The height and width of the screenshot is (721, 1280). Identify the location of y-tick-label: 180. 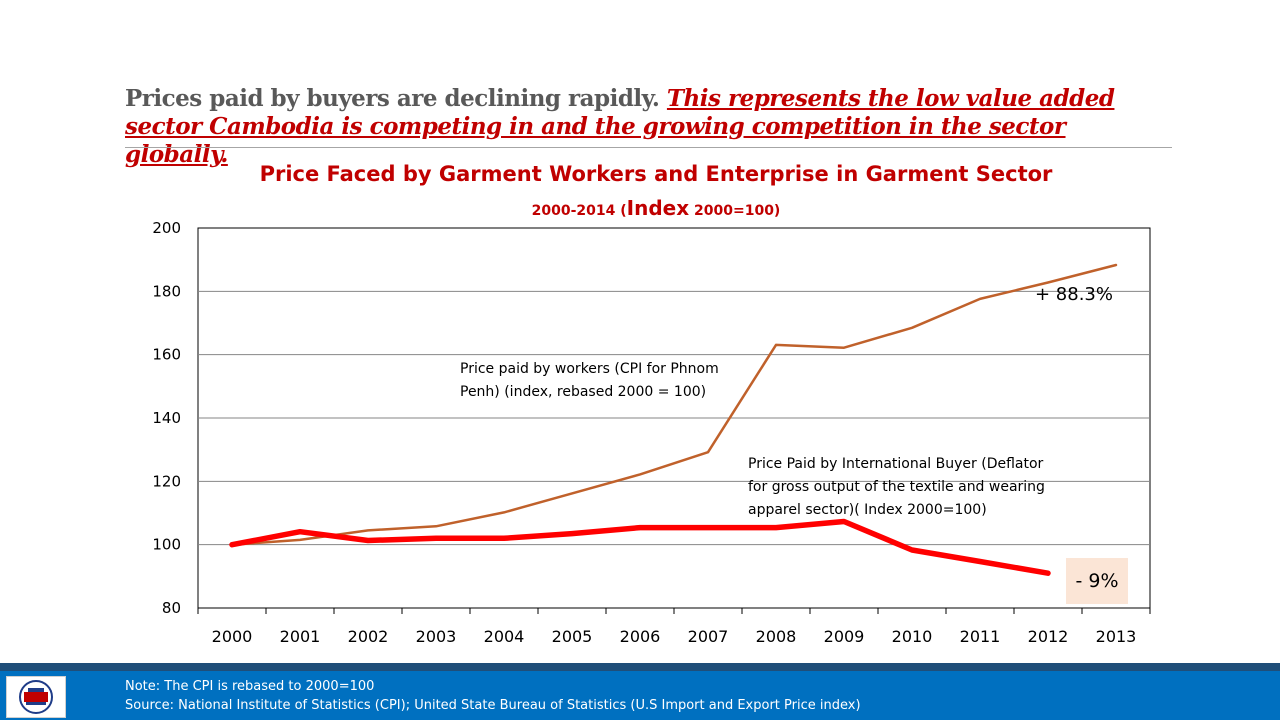
(166, 291).